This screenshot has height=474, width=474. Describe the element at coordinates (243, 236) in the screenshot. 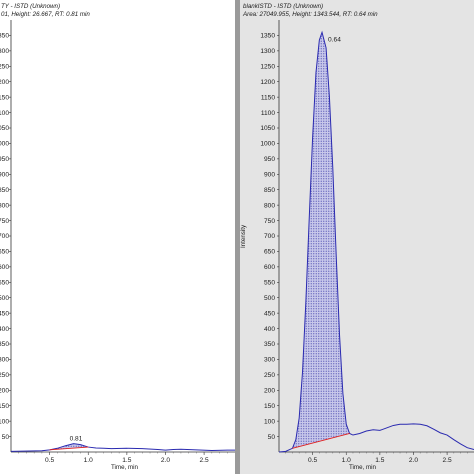

I see `right-y-axis-title: Intensity` at that location.